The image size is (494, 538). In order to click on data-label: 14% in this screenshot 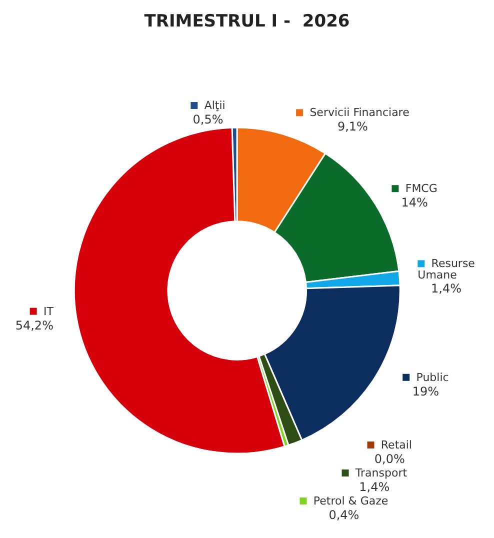, I will do `click(414, 203)`.